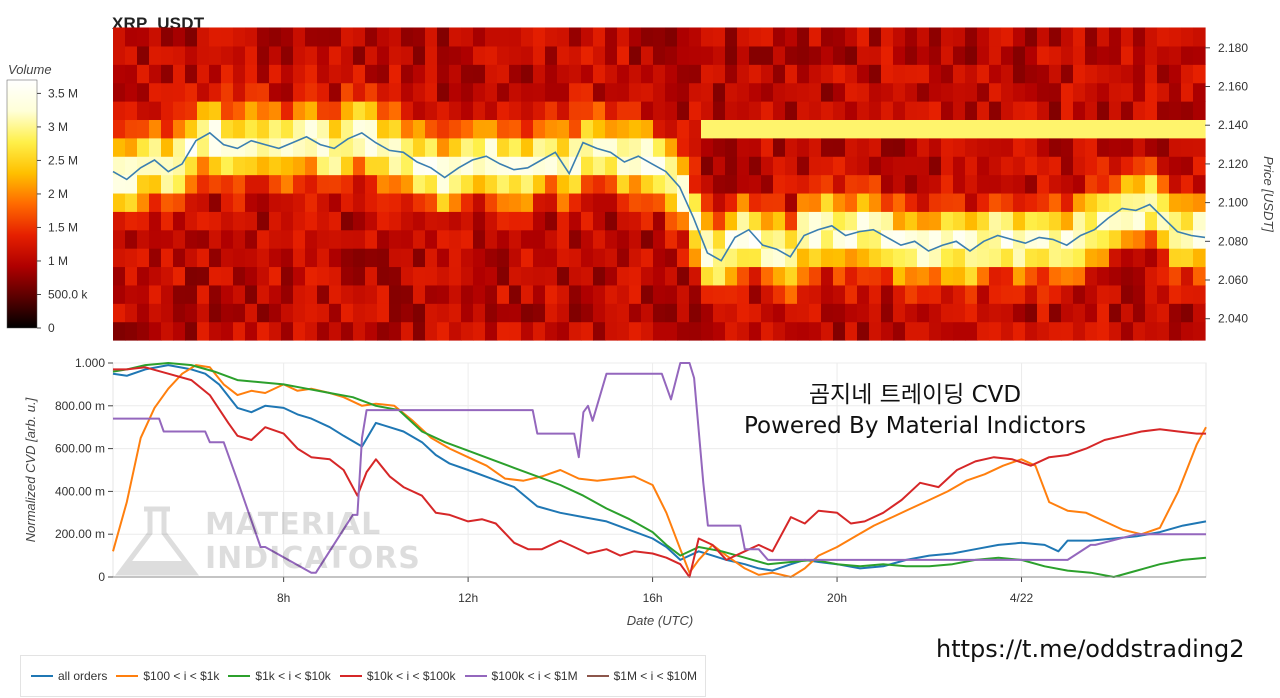 The width and height of the screenshot is (1280, 698). I want to click on telegram-url: https://t.me/oddstrading2, so click(1090, 649).